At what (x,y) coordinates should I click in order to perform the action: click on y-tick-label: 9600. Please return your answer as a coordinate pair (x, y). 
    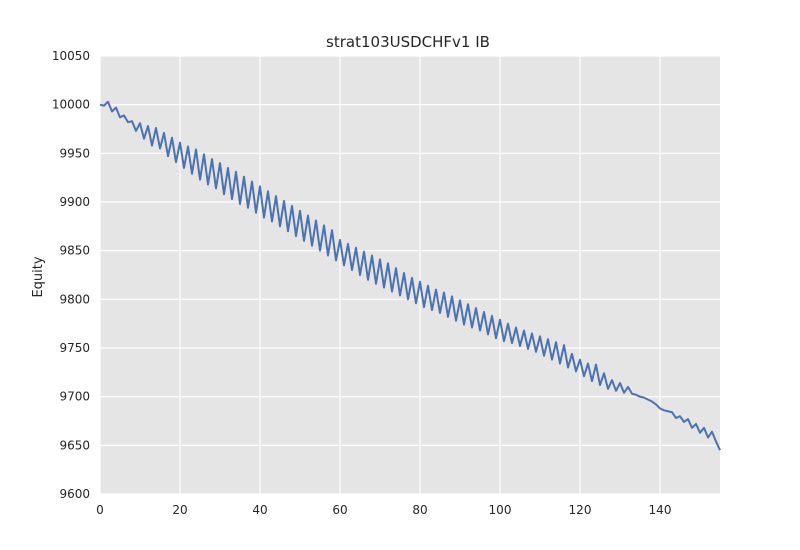
    Looking at the image, I should click on (74, 494).